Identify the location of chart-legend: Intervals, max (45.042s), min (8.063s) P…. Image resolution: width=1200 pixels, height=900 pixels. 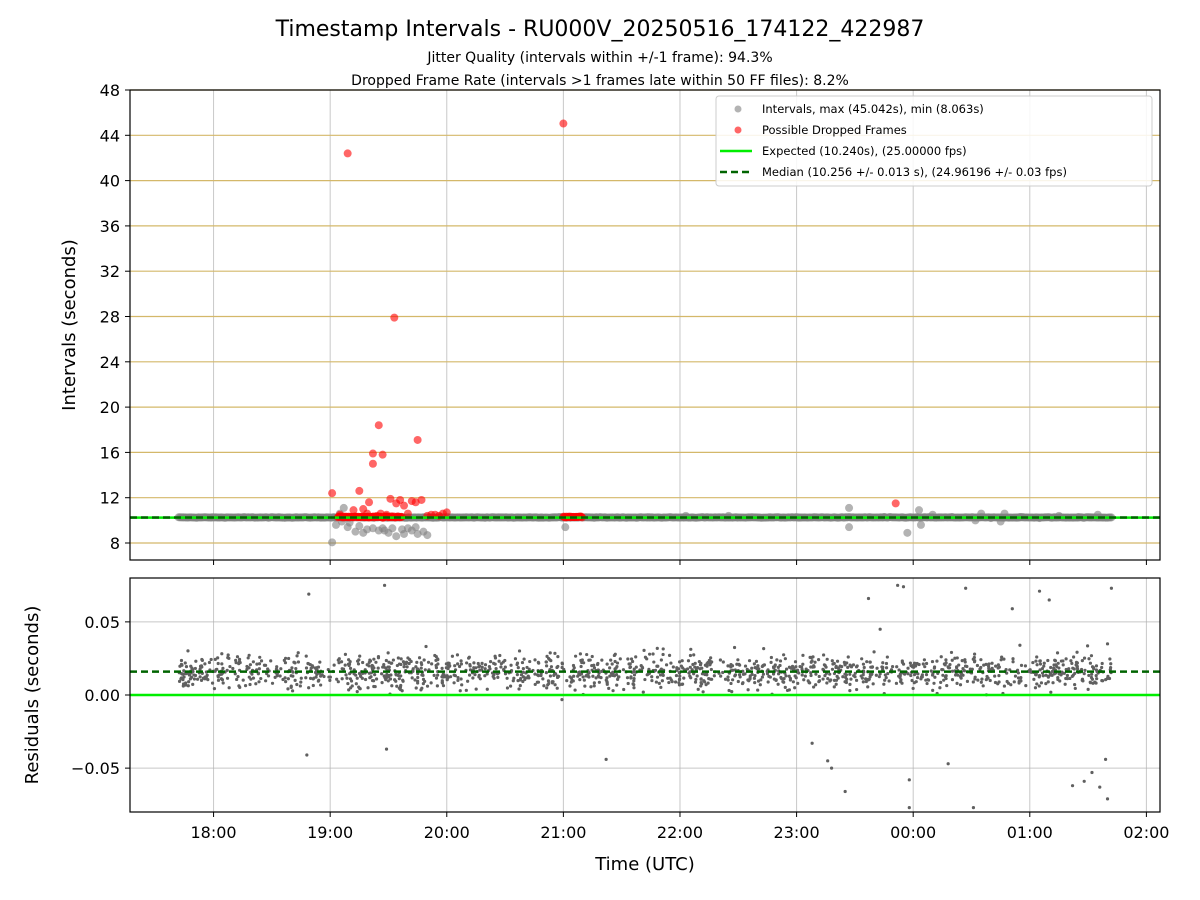
(934, 141).